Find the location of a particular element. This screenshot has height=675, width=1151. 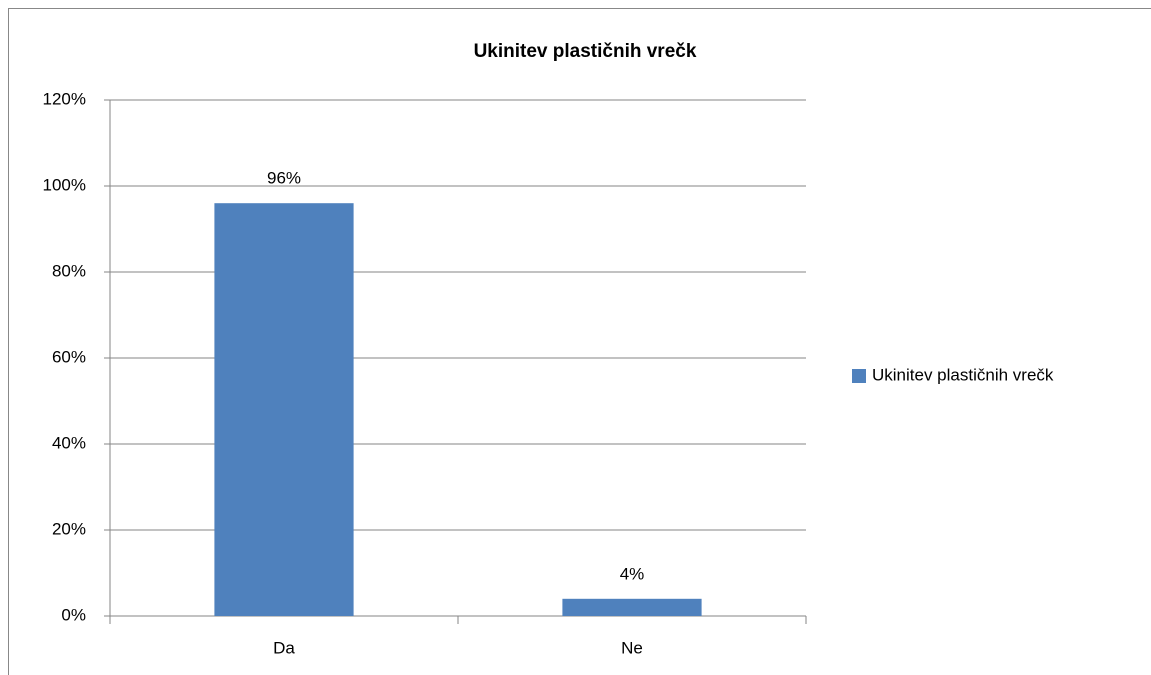

y-tick-label: 40% is located at coordinates (69, 442).